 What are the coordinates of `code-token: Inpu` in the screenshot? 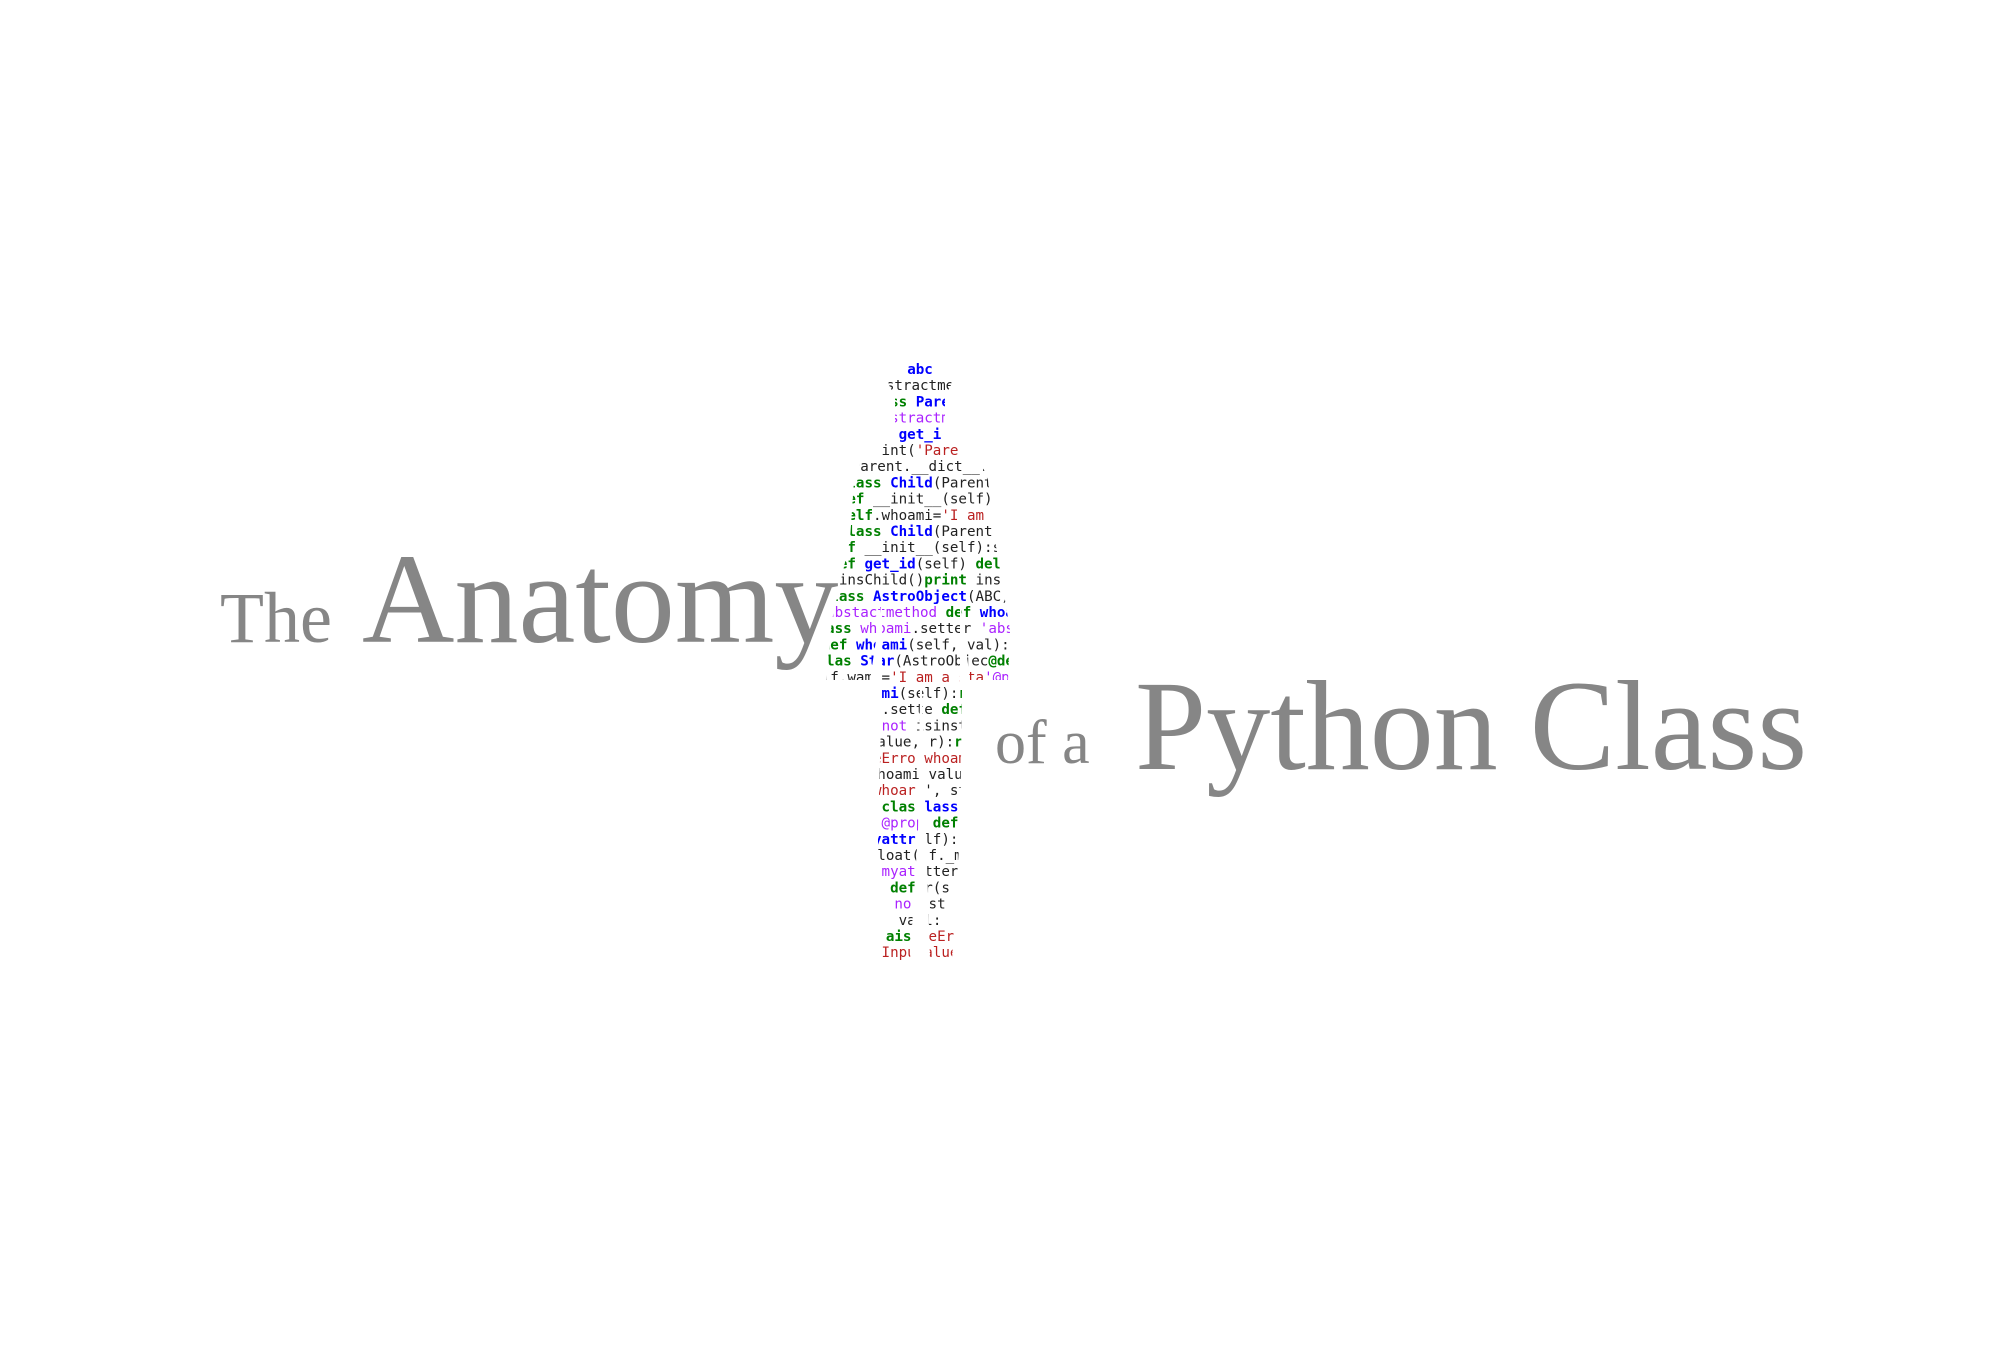 It's located at (899, 952).